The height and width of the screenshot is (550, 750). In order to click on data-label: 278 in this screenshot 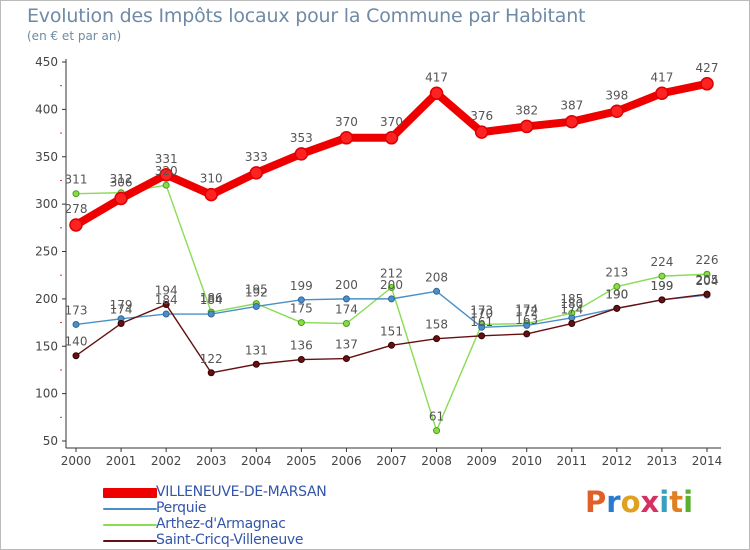, I will do `click(76, 209)`.